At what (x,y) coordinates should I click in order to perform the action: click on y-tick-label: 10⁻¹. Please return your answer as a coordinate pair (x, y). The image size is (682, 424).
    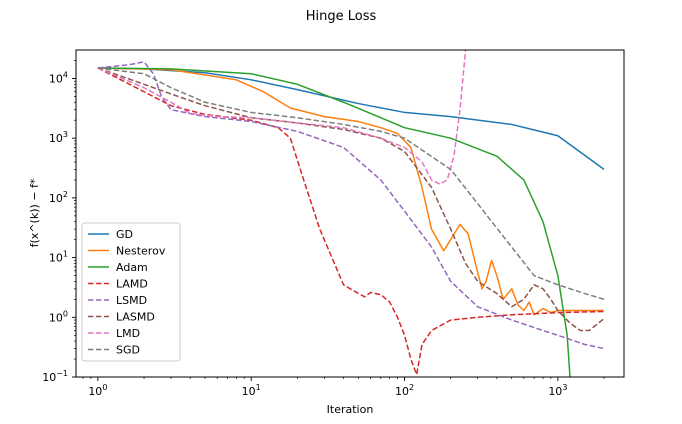
    Looking at the image, I should click on (55, 376).